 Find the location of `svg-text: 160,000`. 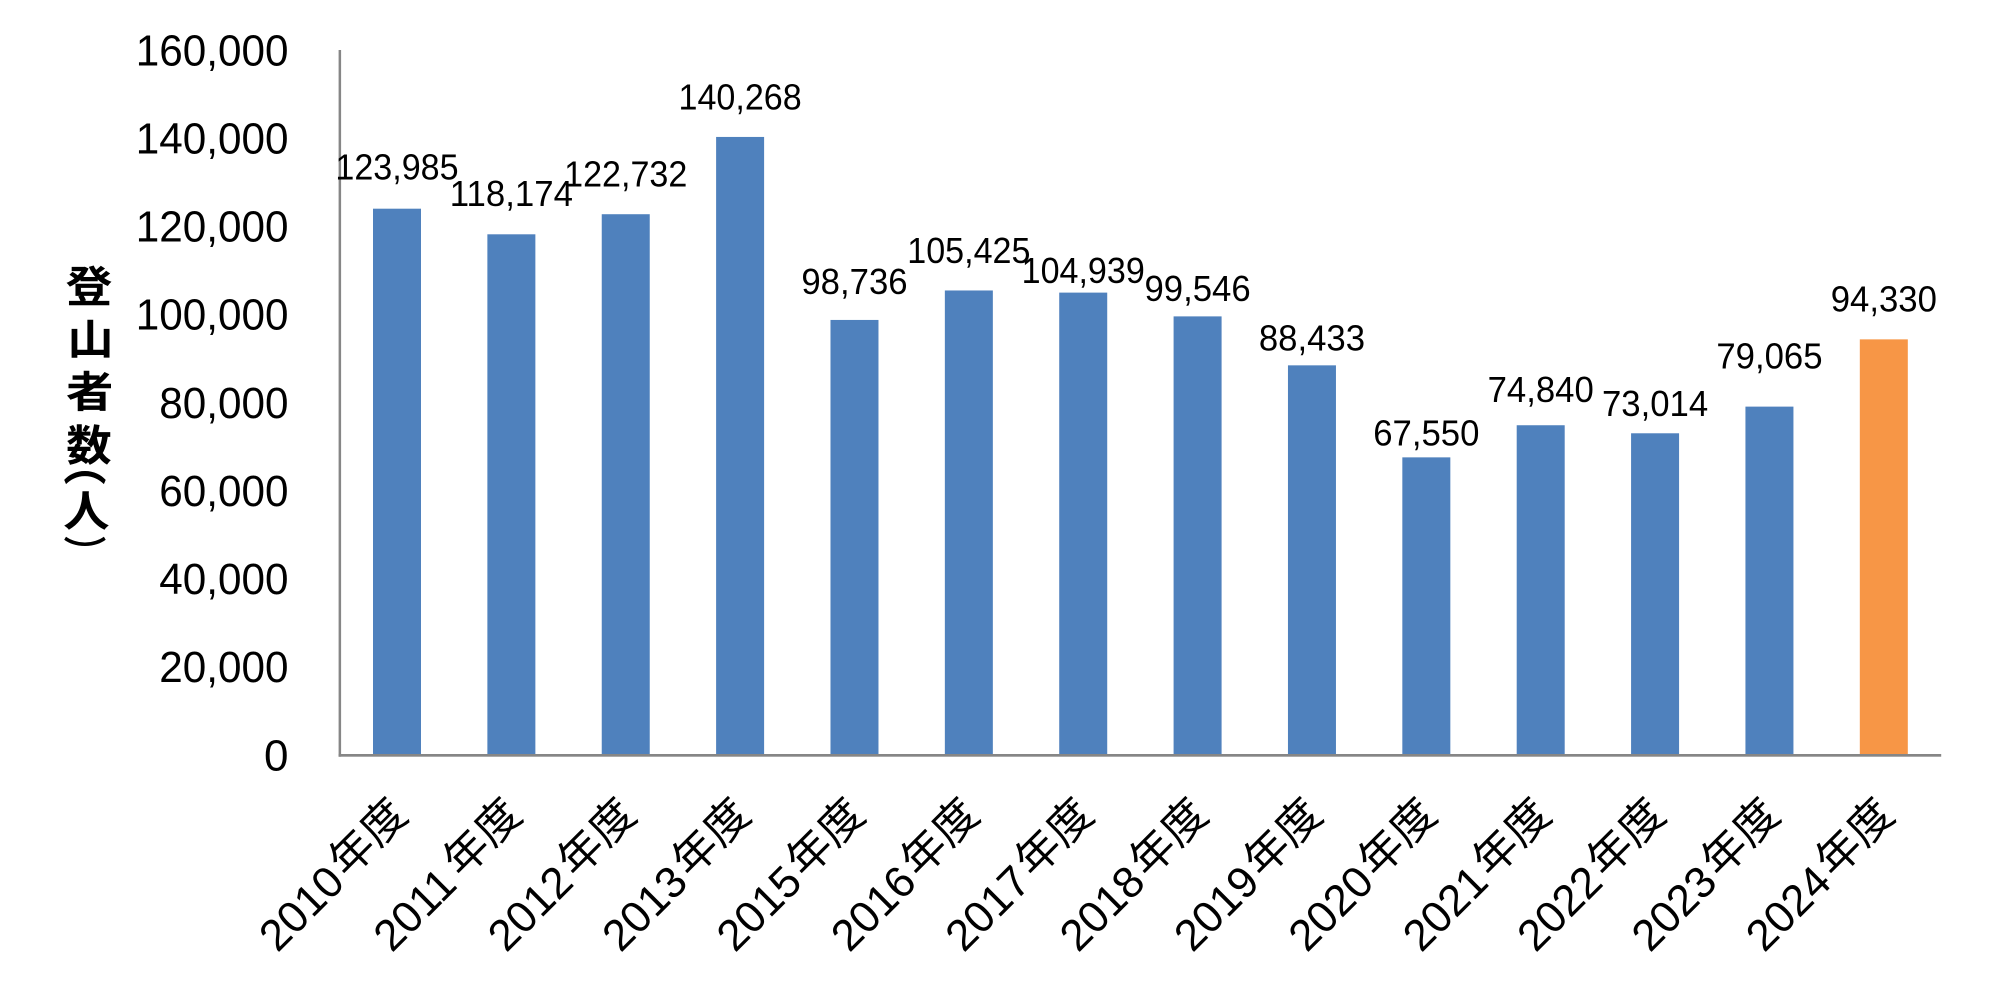

svg-text: 160,000 is located at coordinates (212, 50).